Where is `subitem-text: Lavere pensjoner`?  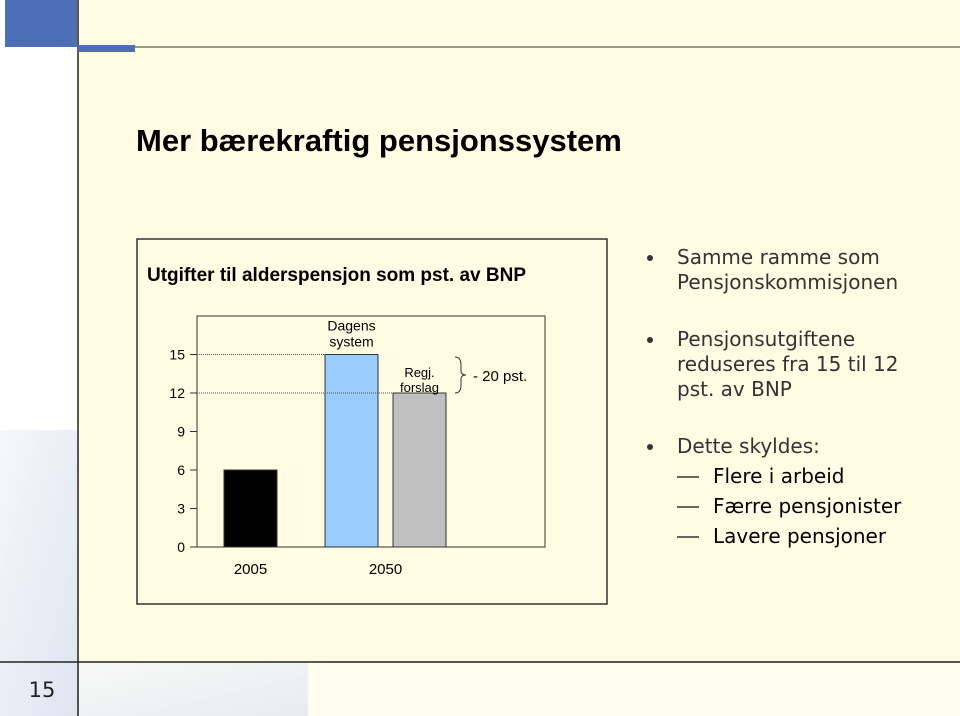
subitem-text: Lavere pensjoner is located at coordinates (800, 536).